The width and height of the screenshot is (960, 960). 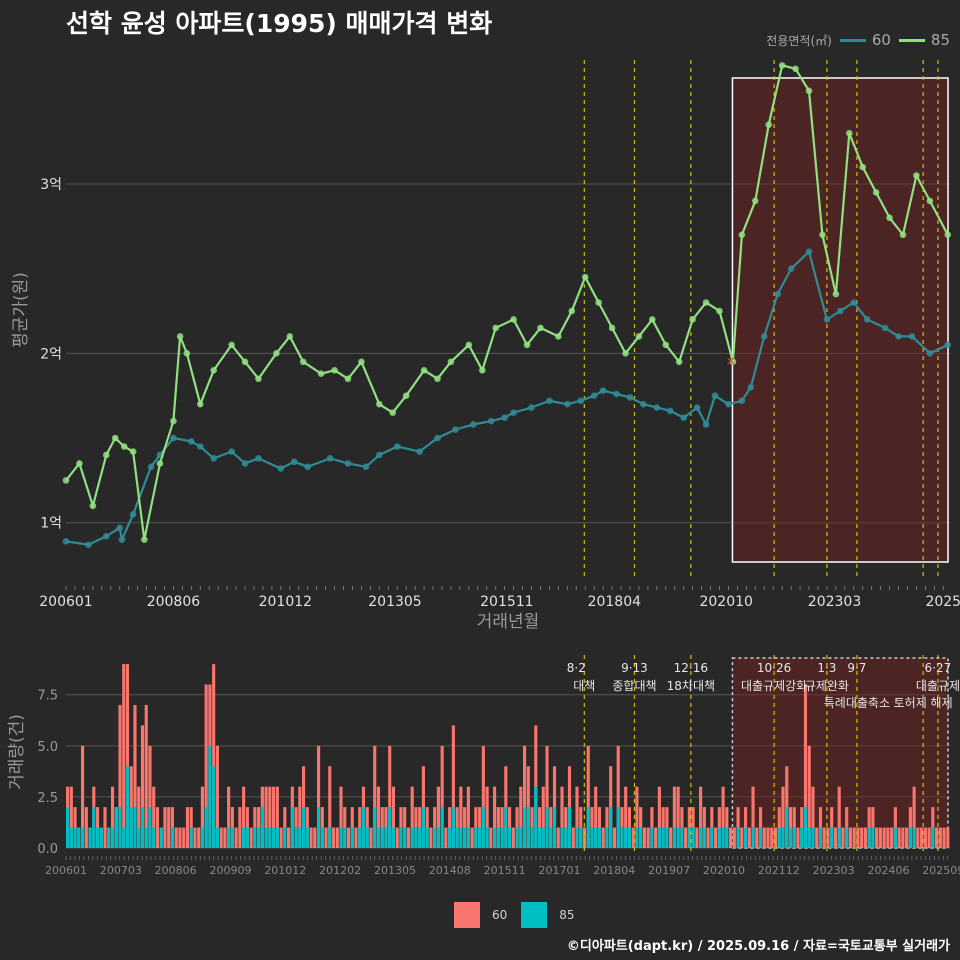 I want to click on legend-bar-item-85: 85, so click(x=548, y=915).